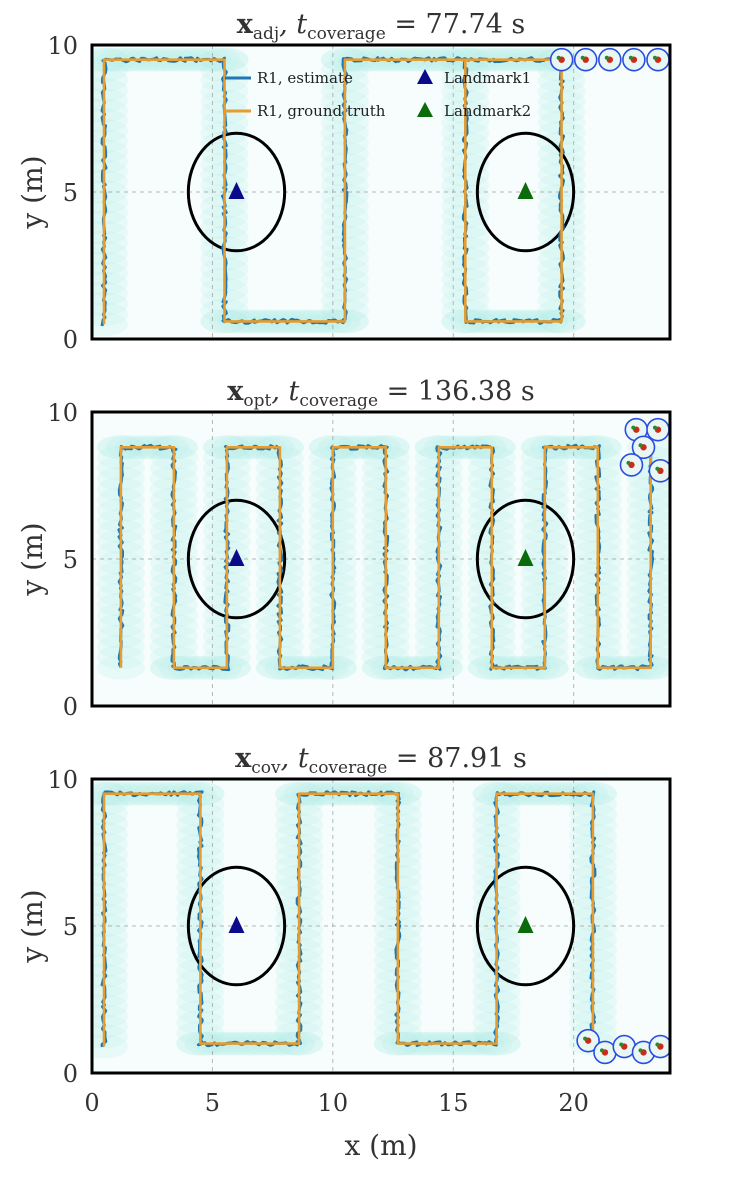 This screenshot has width=730, height=1177. I want to click on landmark-1-marker, so click(236, 924).